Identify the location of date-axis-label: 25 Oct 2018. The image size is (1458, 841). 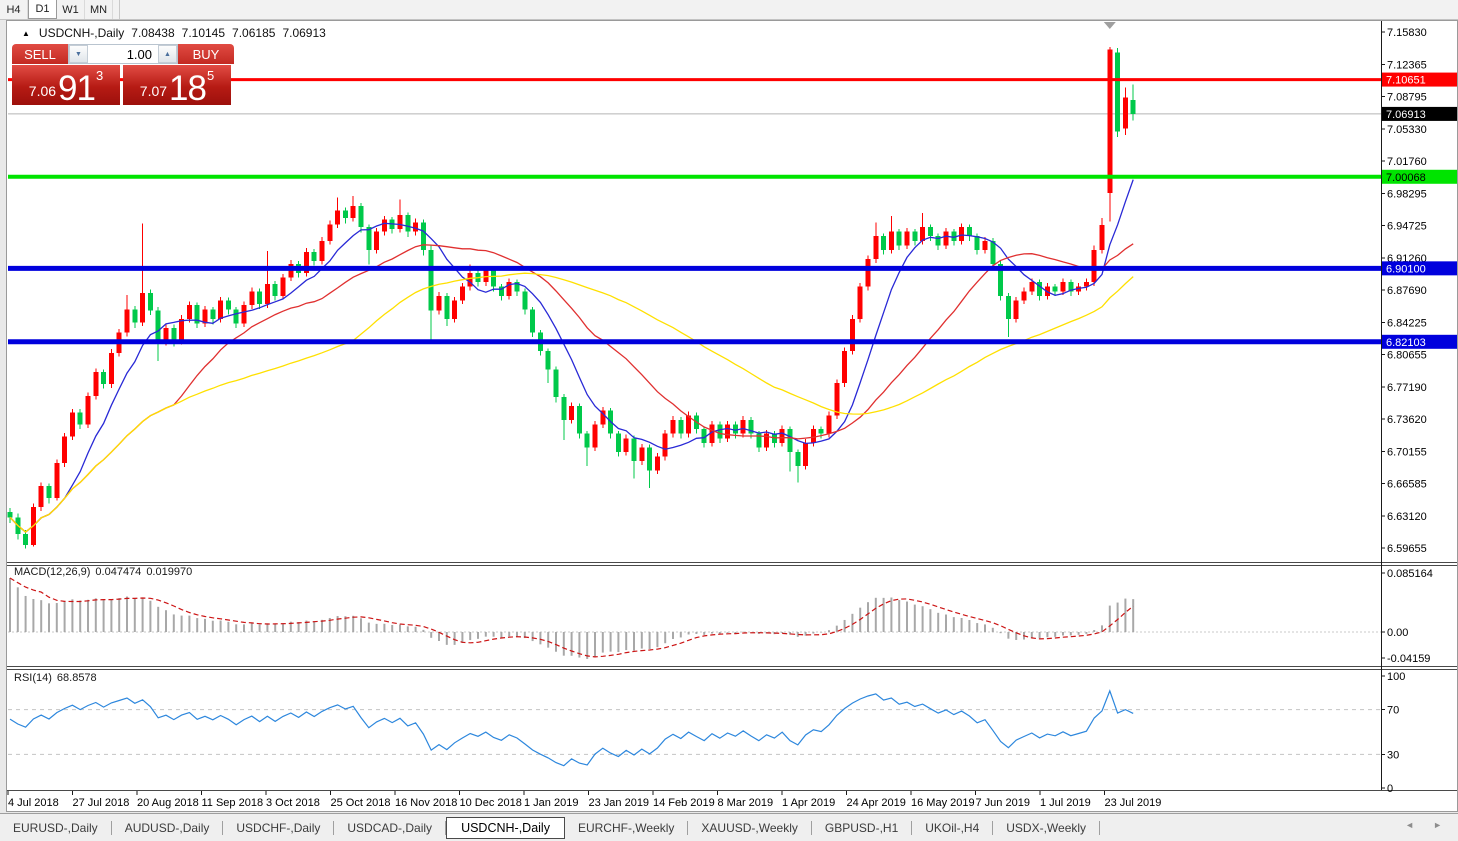
(361, 803).